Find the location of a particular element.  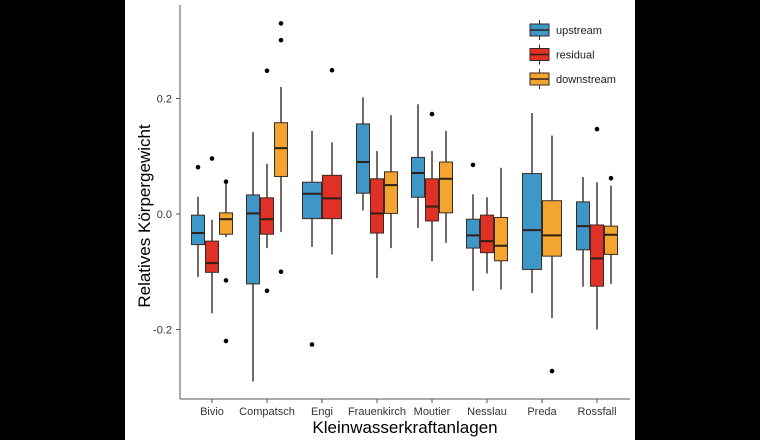

x-tick-label: Bivio is located at coordinates (212, 412).